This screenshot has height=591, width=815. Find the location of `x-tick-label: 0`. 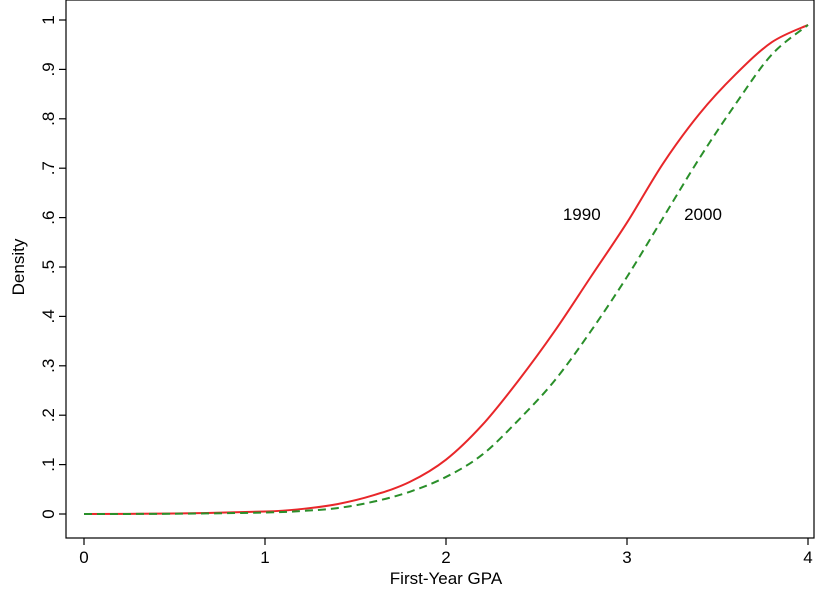

x-tick-label: 0 is located at coordinates (83, 557).